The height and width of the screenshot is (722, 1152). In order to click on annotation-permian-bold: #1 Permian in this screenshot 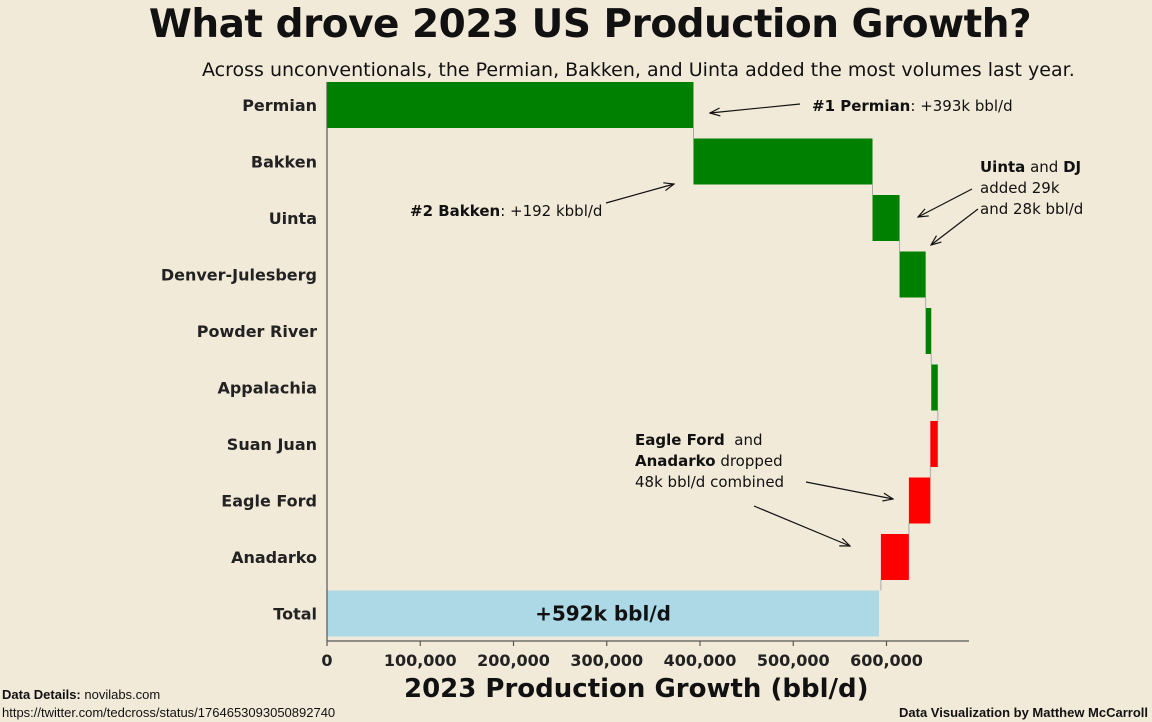, I will do `click(861, 106)`.